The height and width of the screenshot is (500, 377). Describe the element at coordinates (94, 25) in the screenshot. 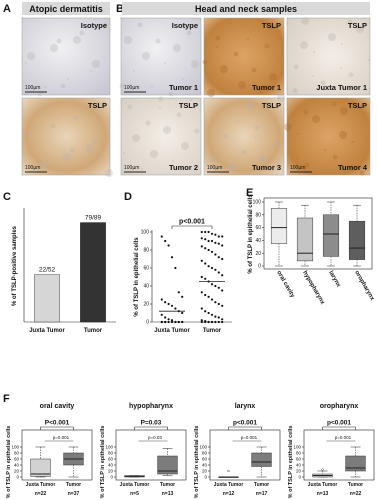

I see `image-label: Isotype` at that location.